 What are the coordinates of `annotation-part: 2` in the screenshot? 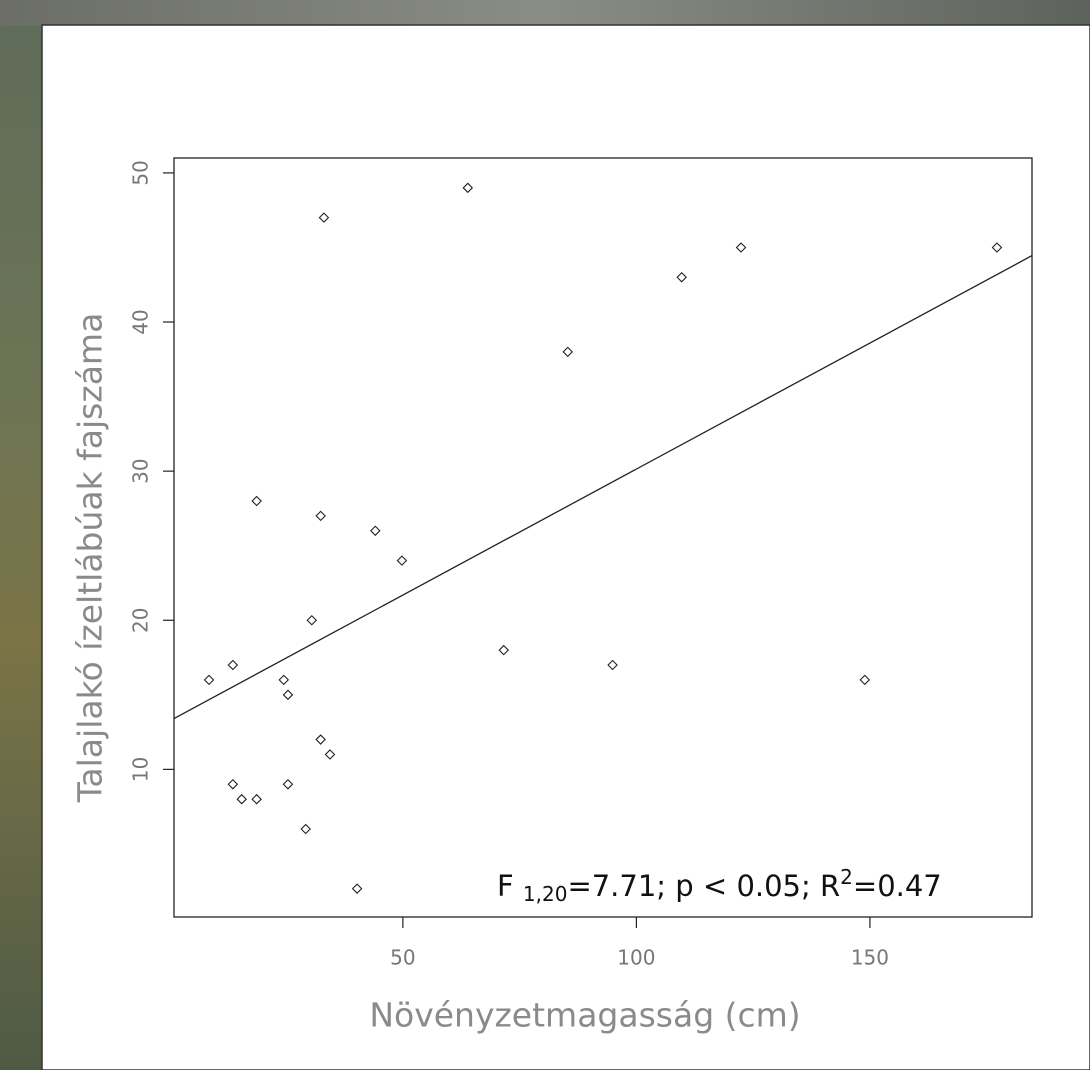 It's located at (846, 877).